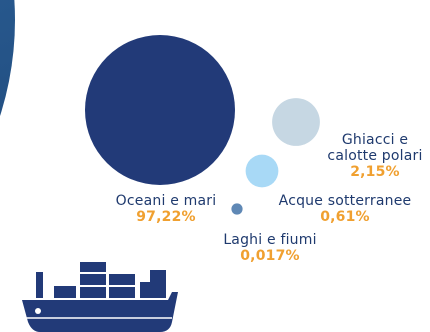  I want to click on bubble-label: Oceani e mari 97,22%, so click(166, 209).